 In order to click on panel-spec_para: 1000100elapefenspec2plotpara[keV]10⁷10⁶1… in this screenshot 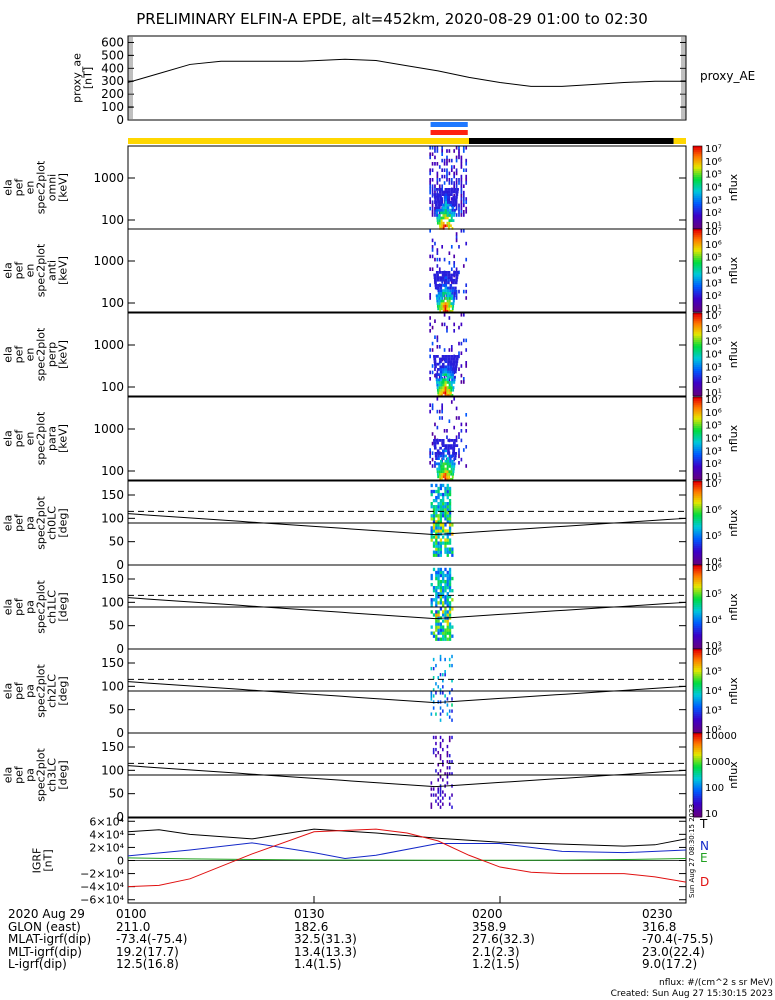, I will do `click(371, 439)`.